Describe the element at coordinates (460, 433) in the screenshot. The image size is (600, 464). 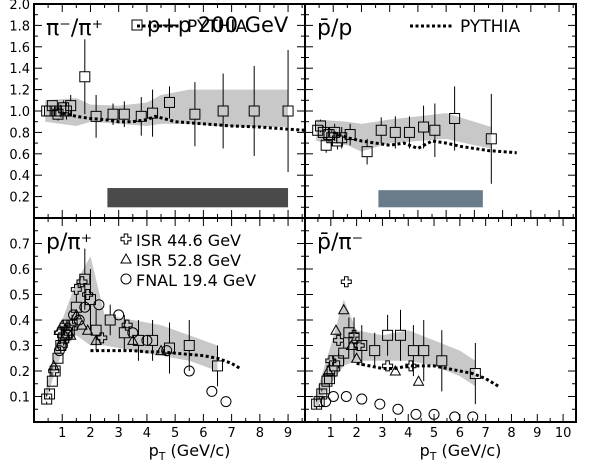
I see `x-tick-label: 6` at that location.